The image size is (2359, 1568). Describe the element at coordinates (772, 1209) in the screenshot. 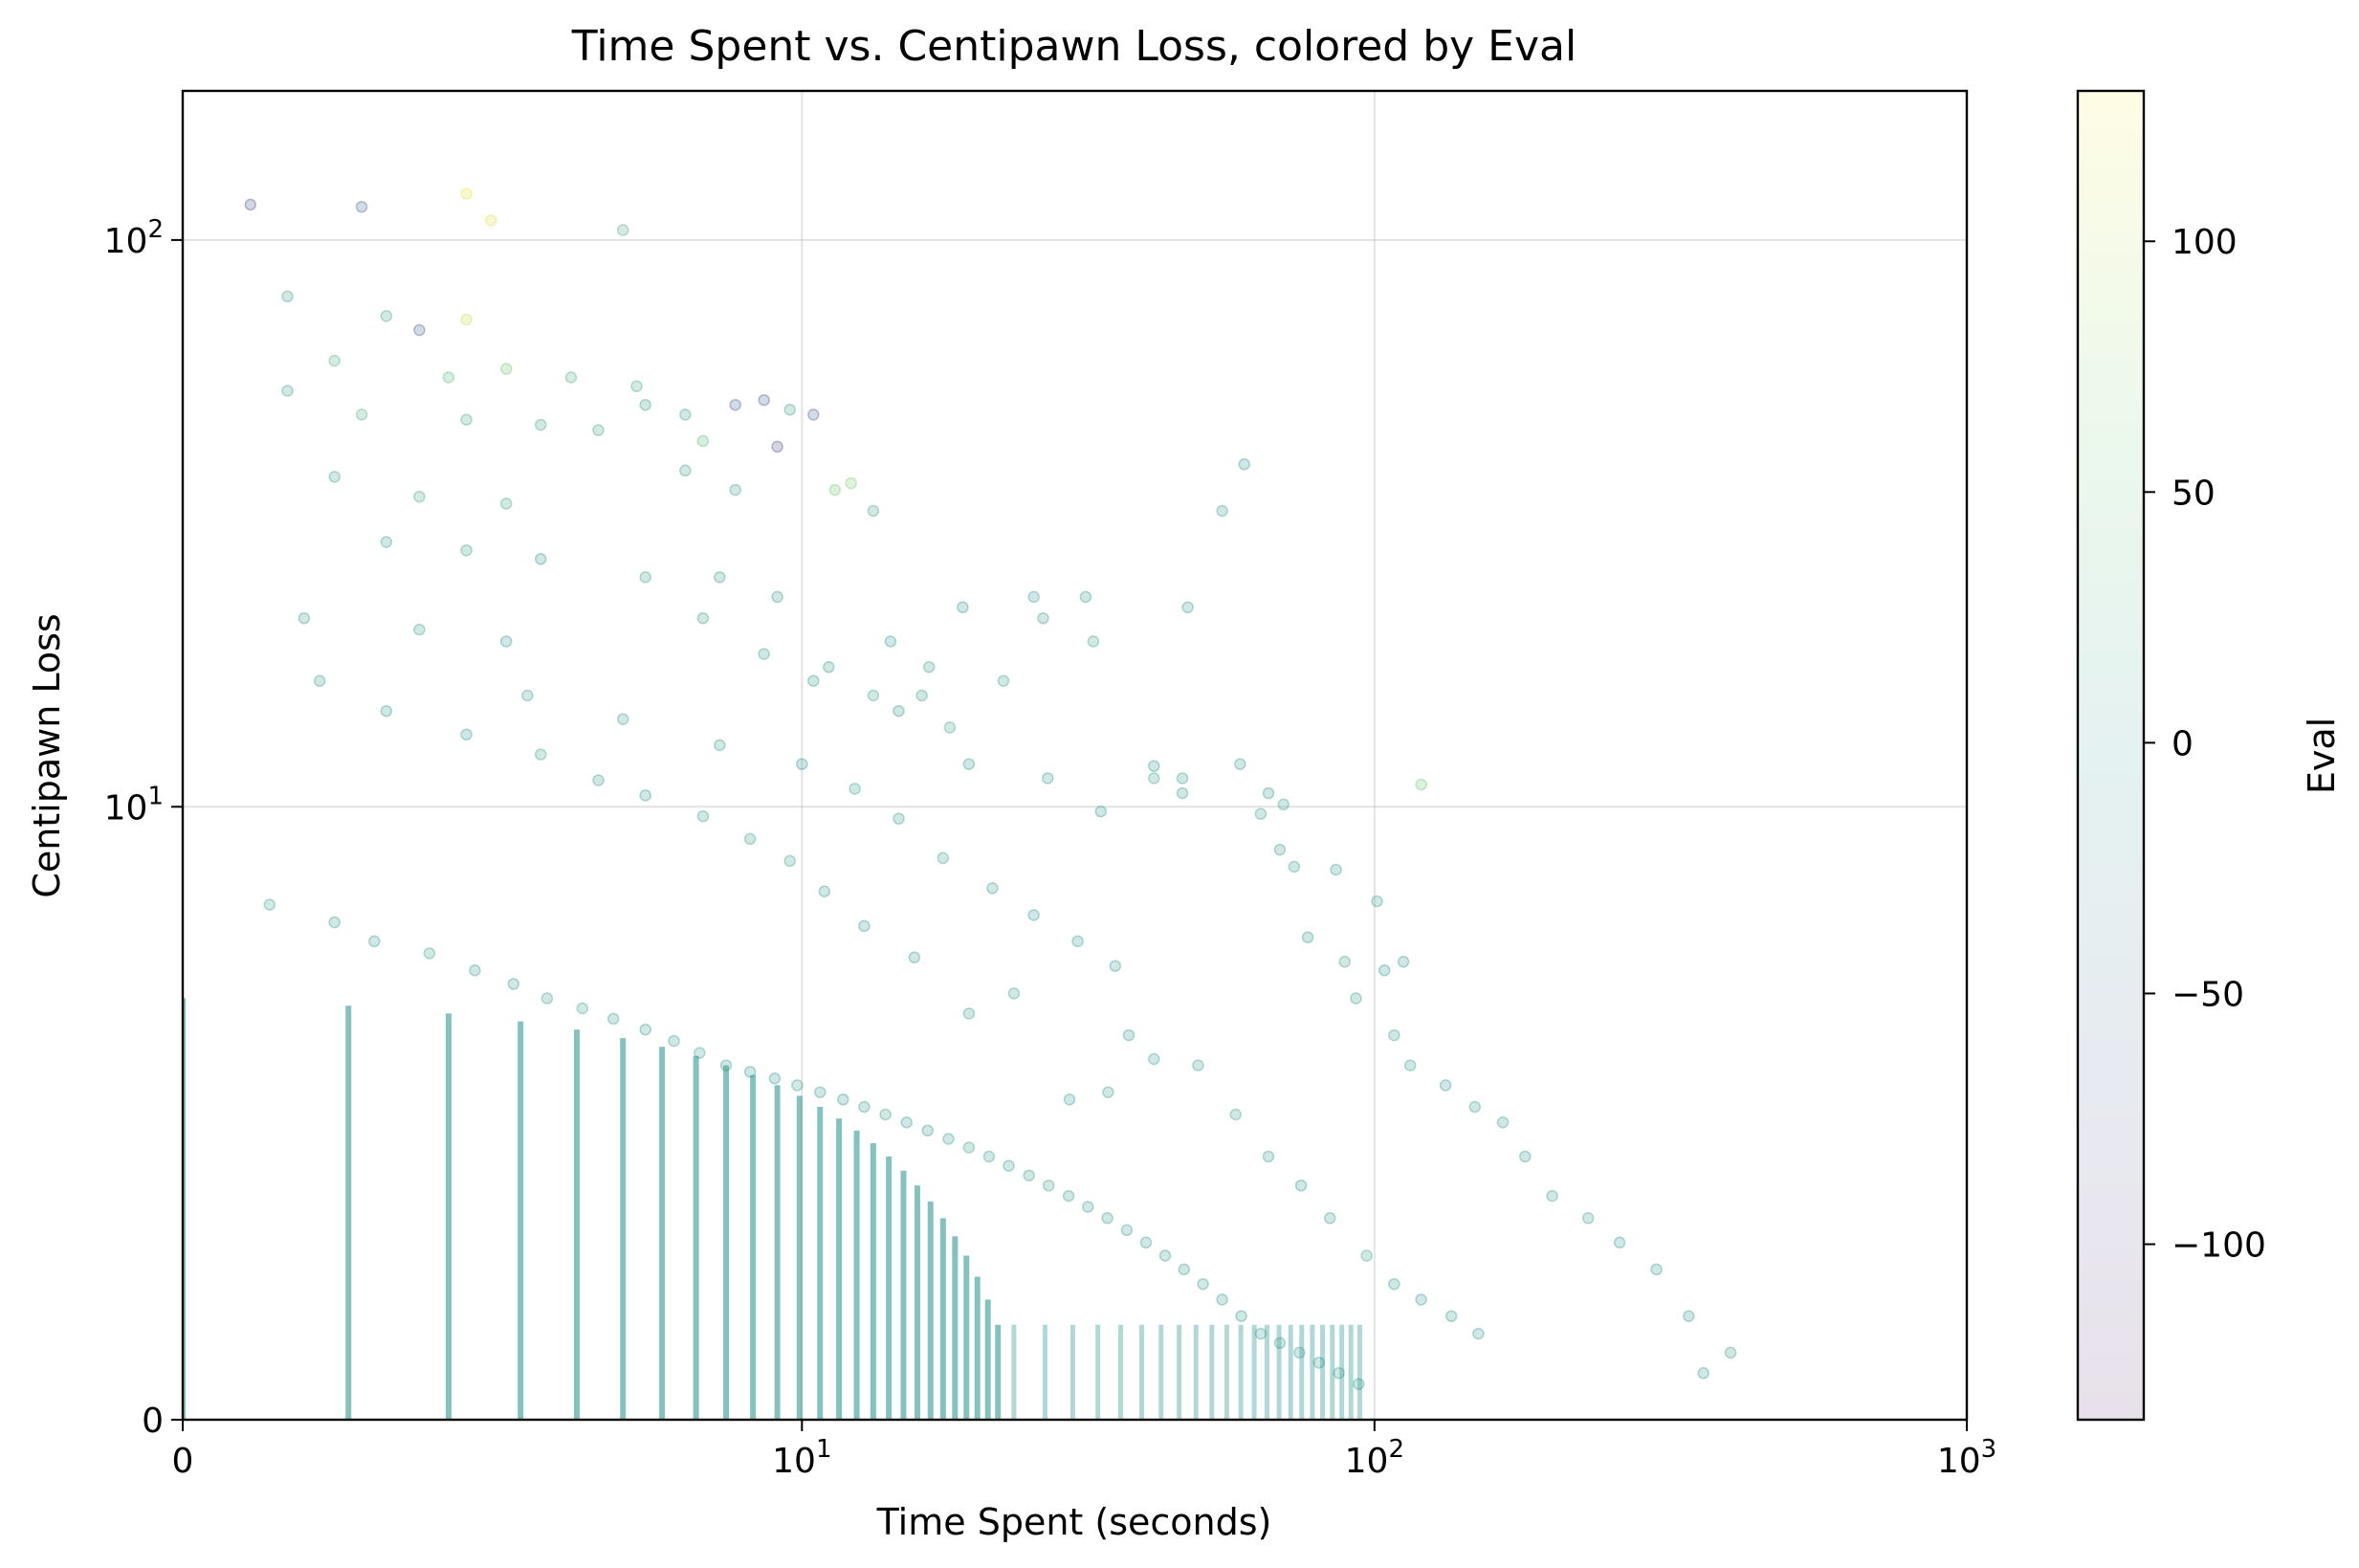

I see `dense-point-cloud` at that location.